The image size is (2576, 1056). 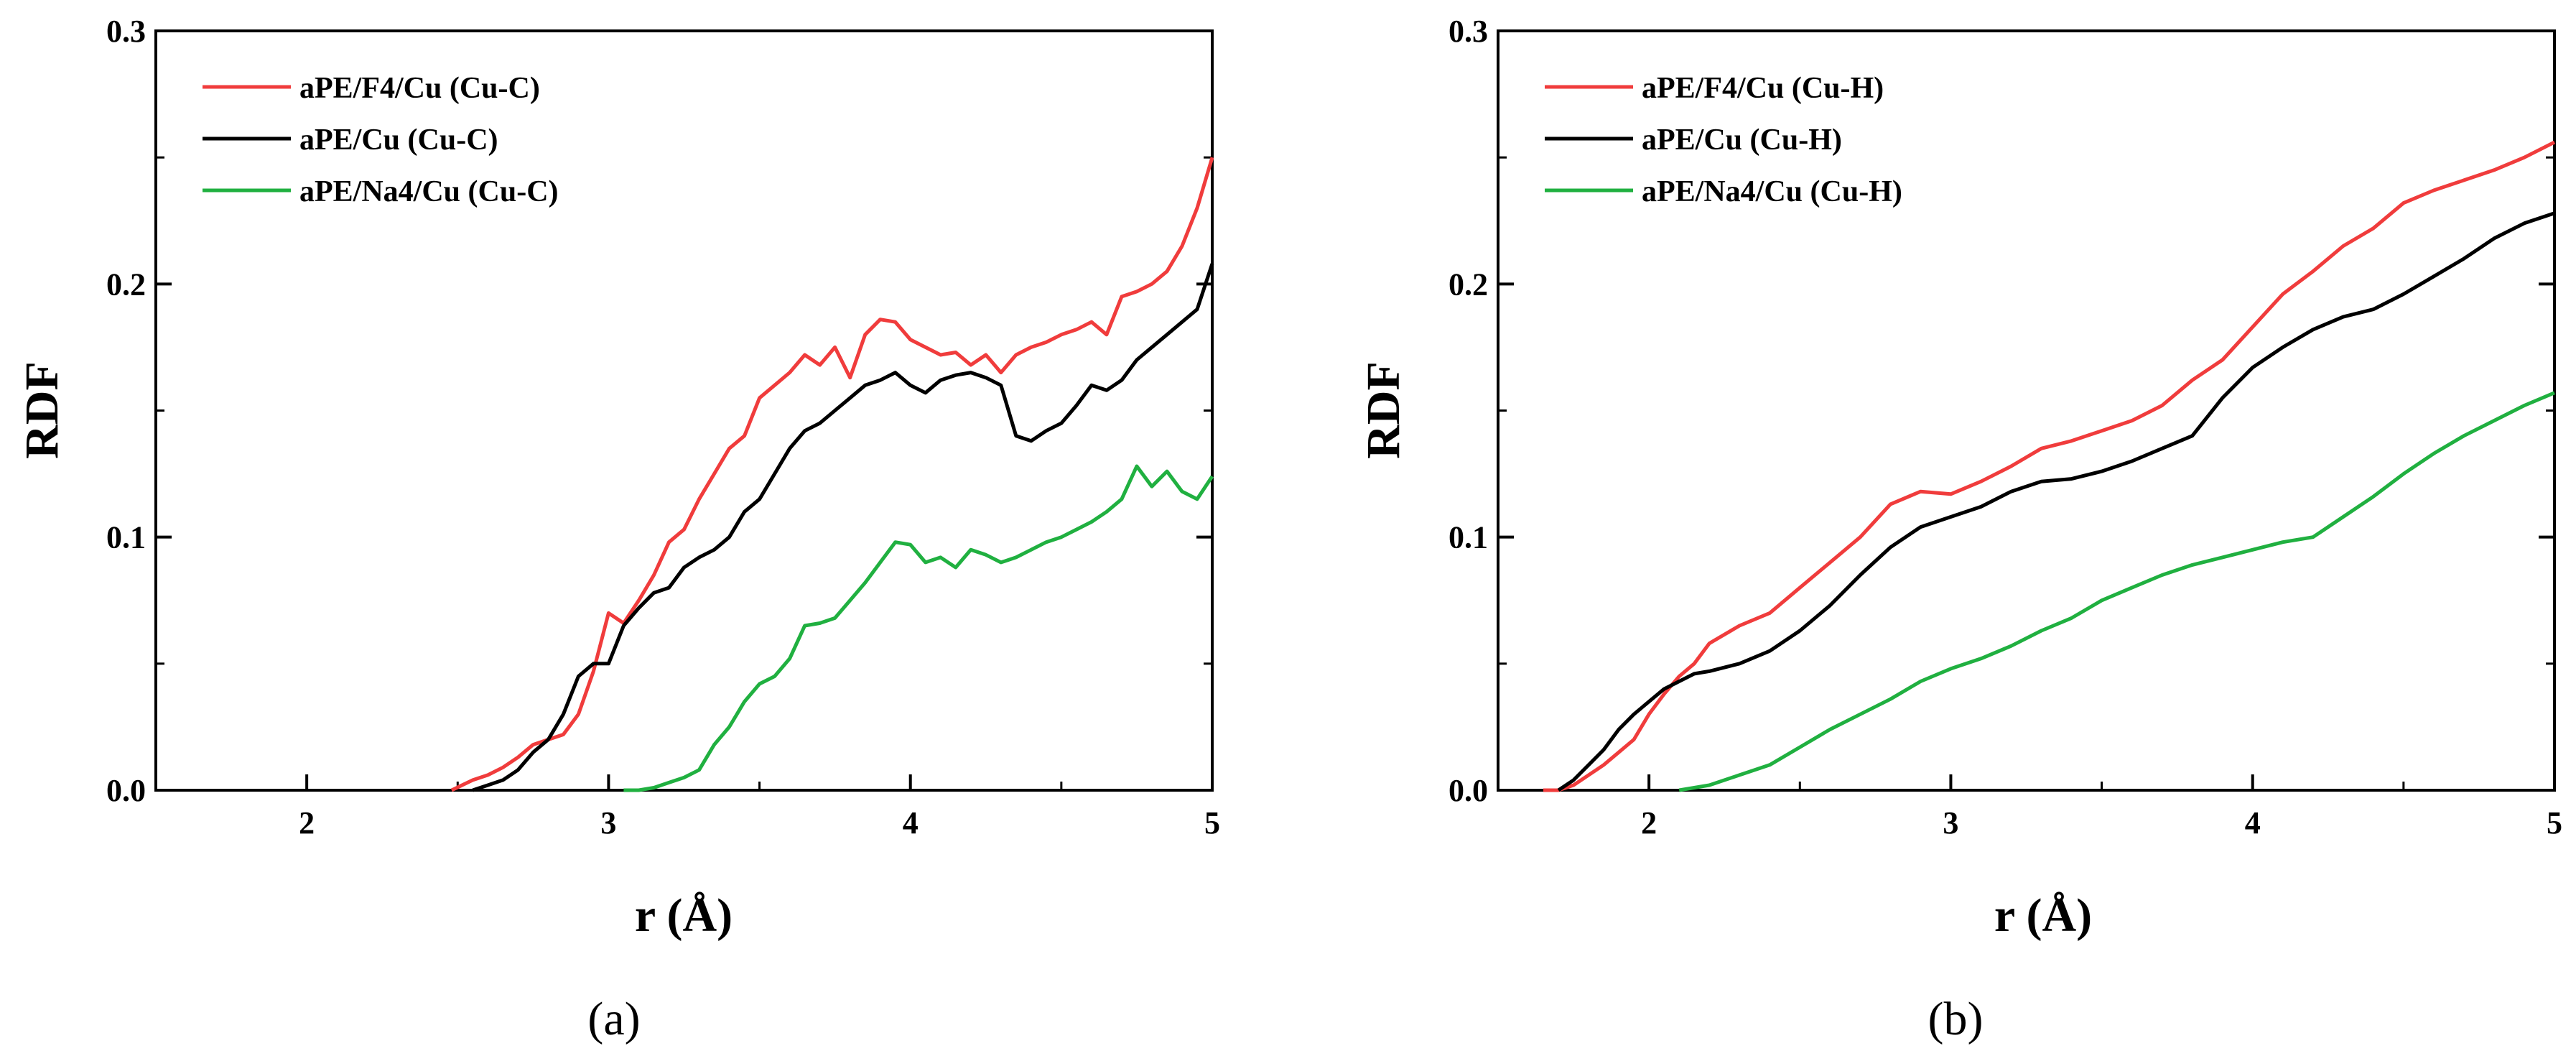 What do you see at coordinates (1772, 191) in the screenshot?
I see `legend-label: aPE/Na4/Cu (Cu-H)` at bounding box center [1772, 191].